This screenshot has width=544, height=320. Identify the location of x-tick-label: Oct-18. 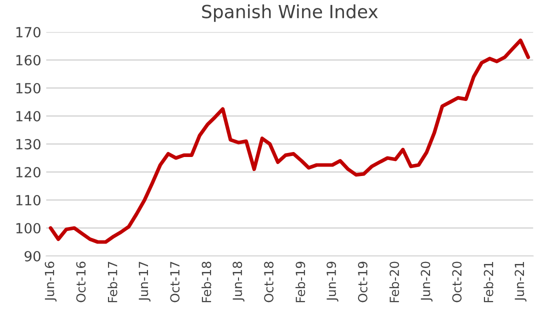
(269, 282).